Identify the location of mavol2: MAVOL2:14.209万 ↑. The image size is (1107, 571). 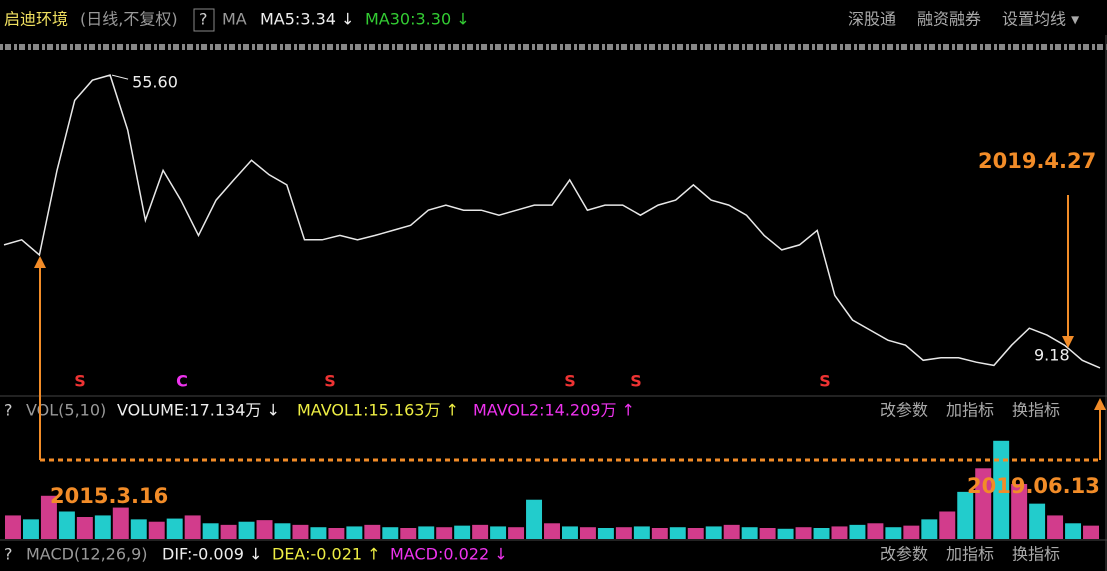
(554, 410).